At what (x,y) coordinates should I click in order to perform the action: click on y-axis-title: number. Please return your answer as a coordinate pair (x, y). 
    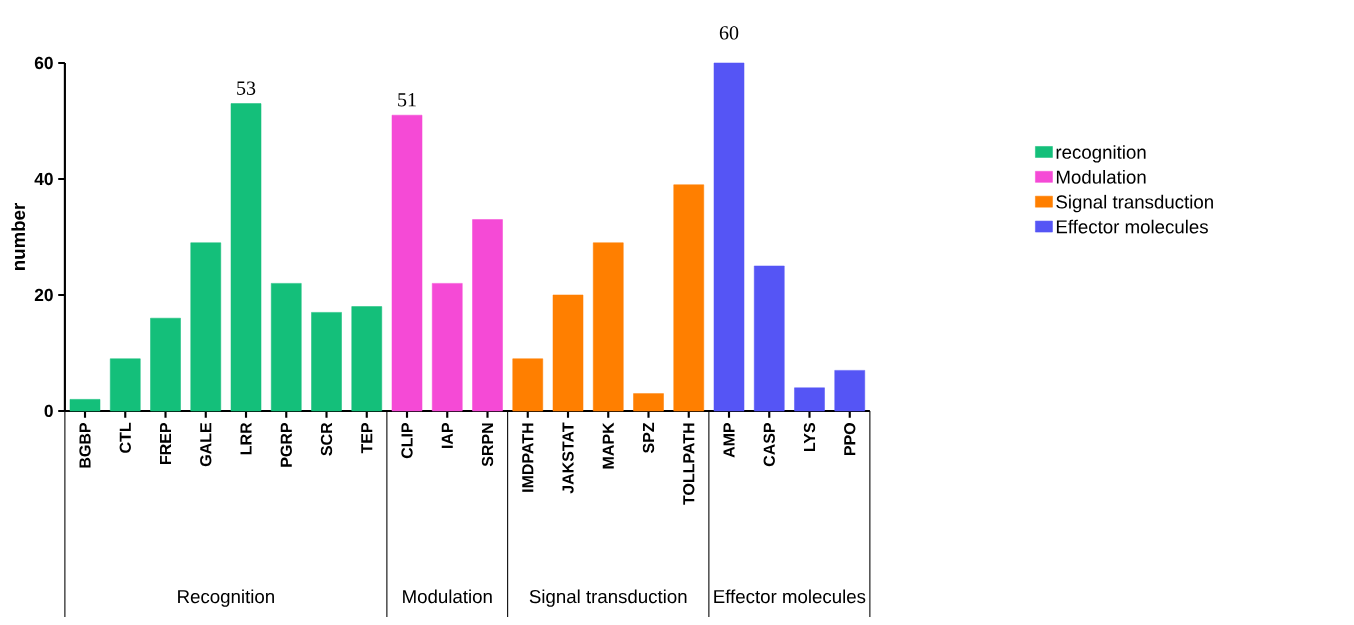
    Looking at the image, I should click on (18, 236).